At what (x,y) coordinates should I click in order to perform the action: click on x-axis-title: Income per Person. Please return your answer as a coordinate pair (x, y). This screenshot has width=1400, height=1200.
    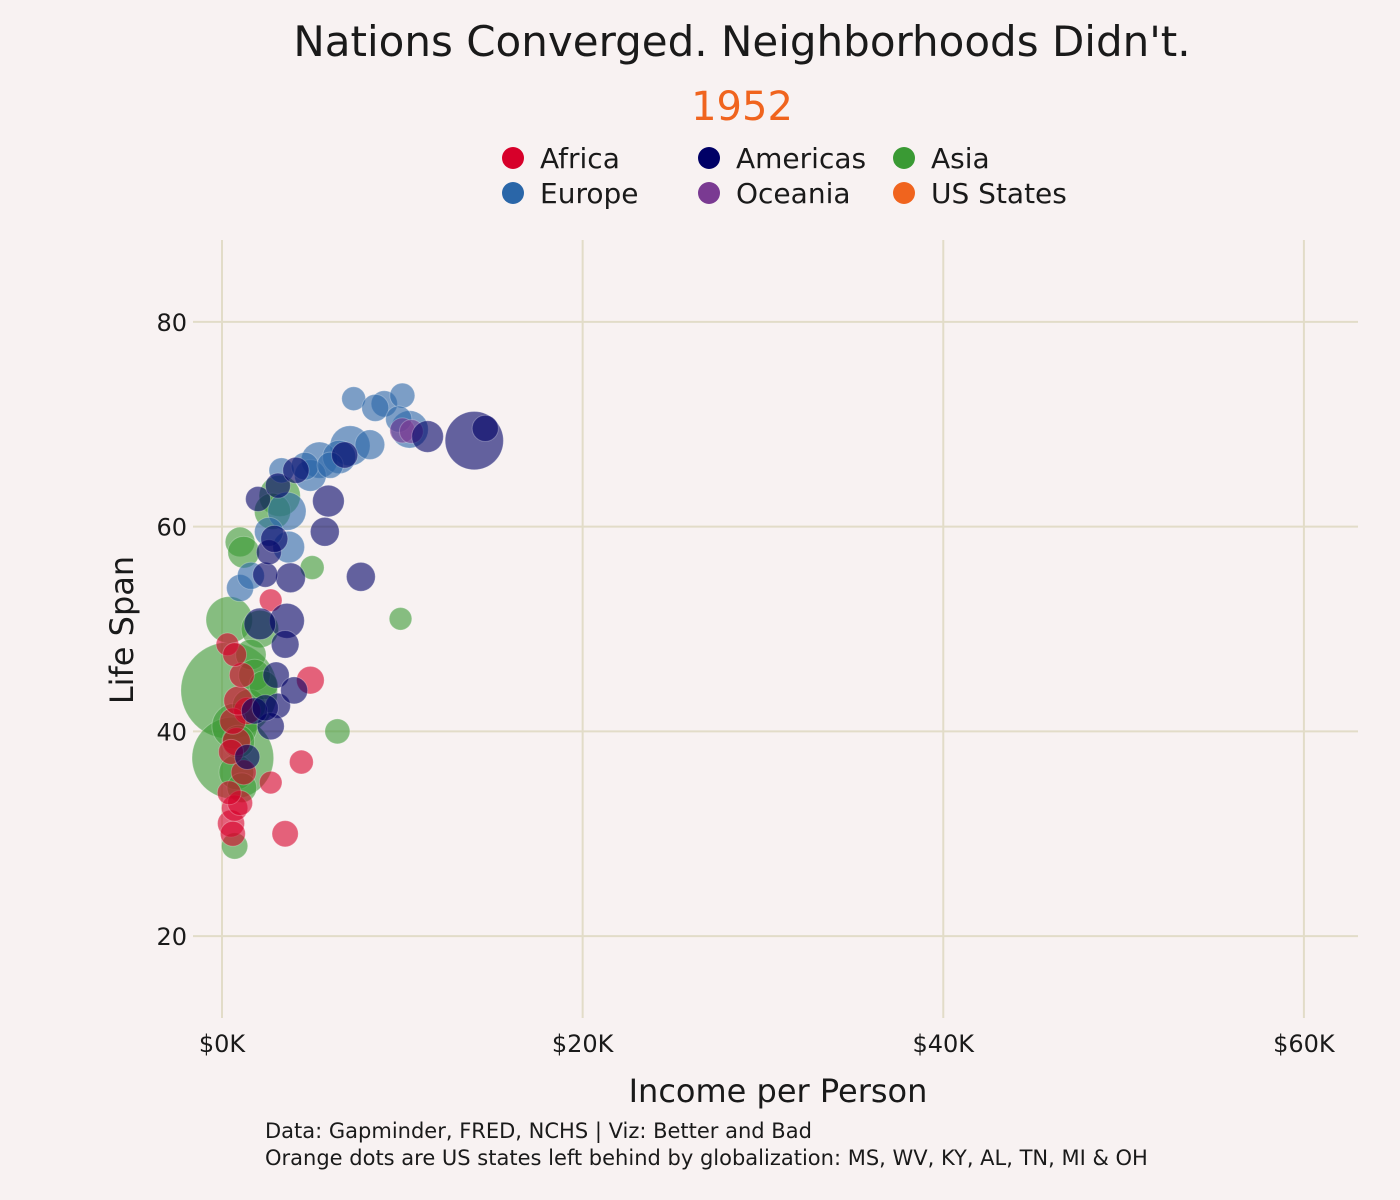
    Looking at the image, I should click on (778, 1091).